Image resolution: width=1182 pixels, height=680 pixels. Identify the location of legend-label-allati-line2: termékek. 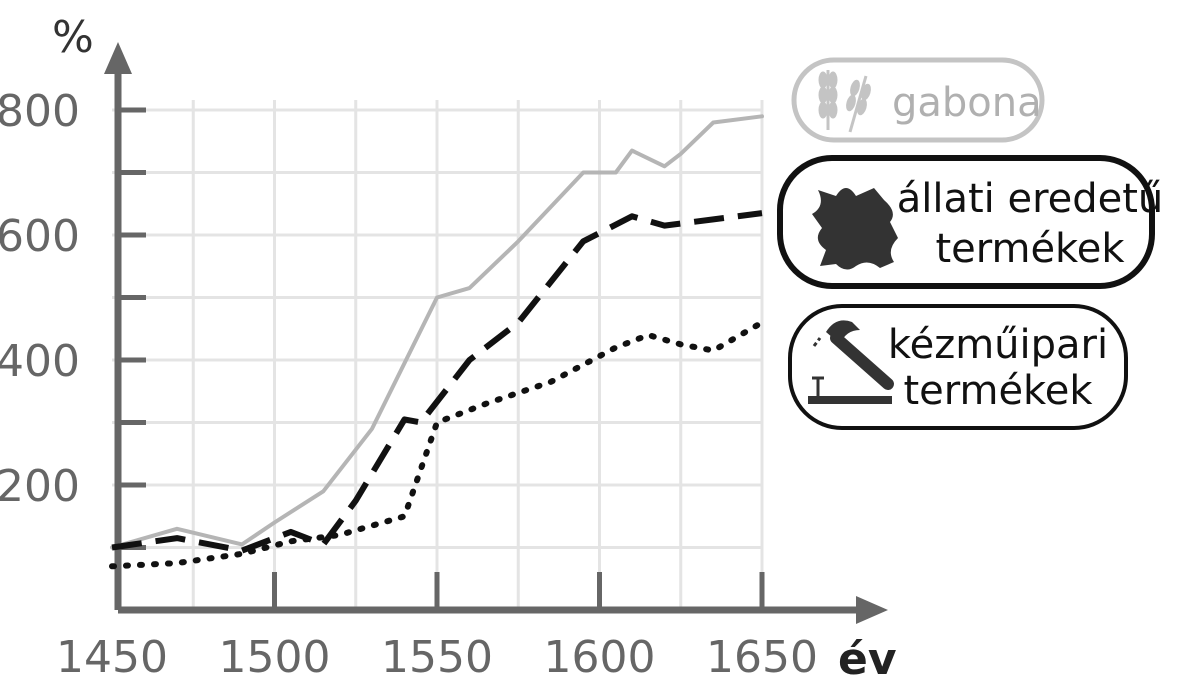
(1030, 249).